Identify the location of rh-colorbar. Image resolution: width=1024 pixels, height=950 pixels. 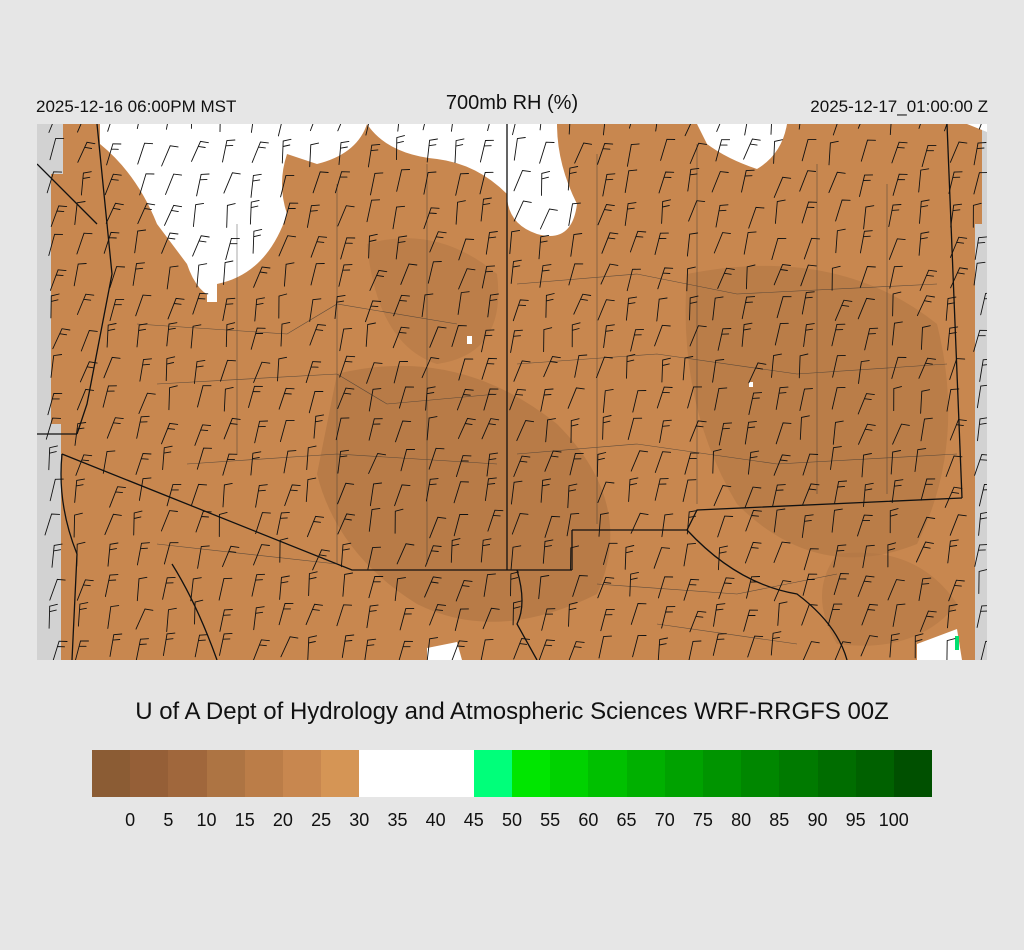
(512, 773).